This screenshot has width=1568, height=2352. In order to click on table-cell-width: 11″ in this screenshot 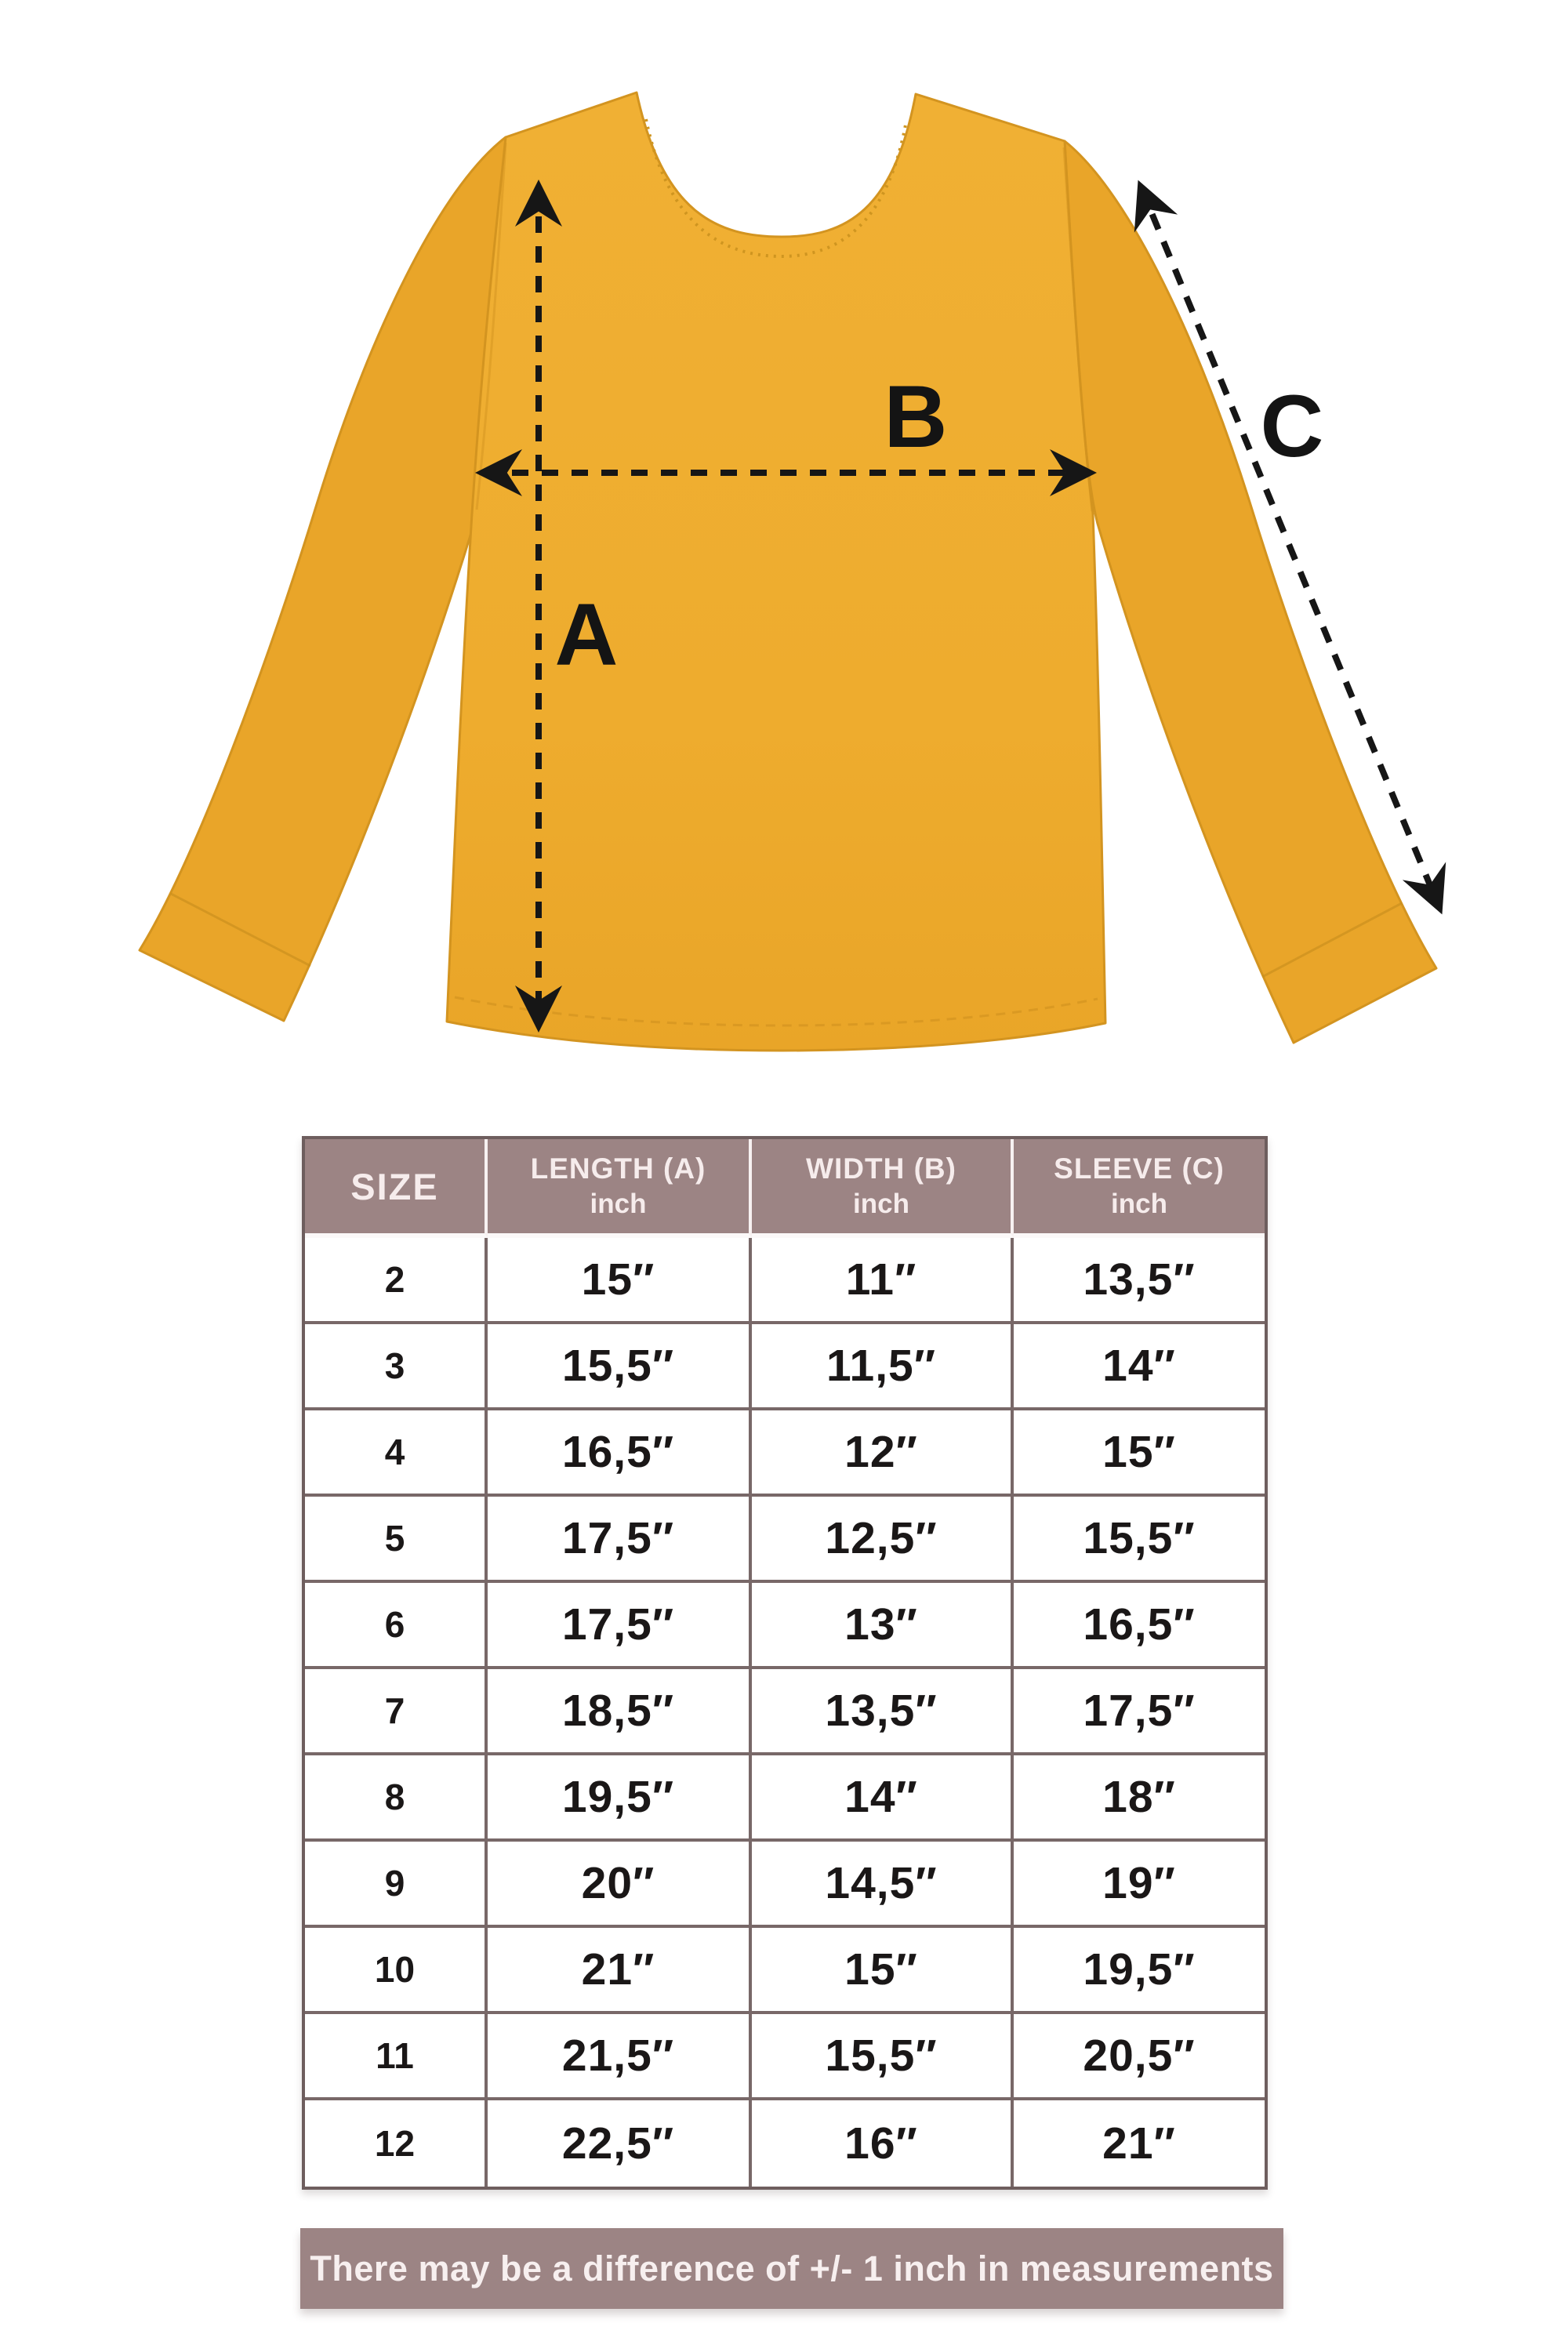, I will do `click(883, 1281)`.